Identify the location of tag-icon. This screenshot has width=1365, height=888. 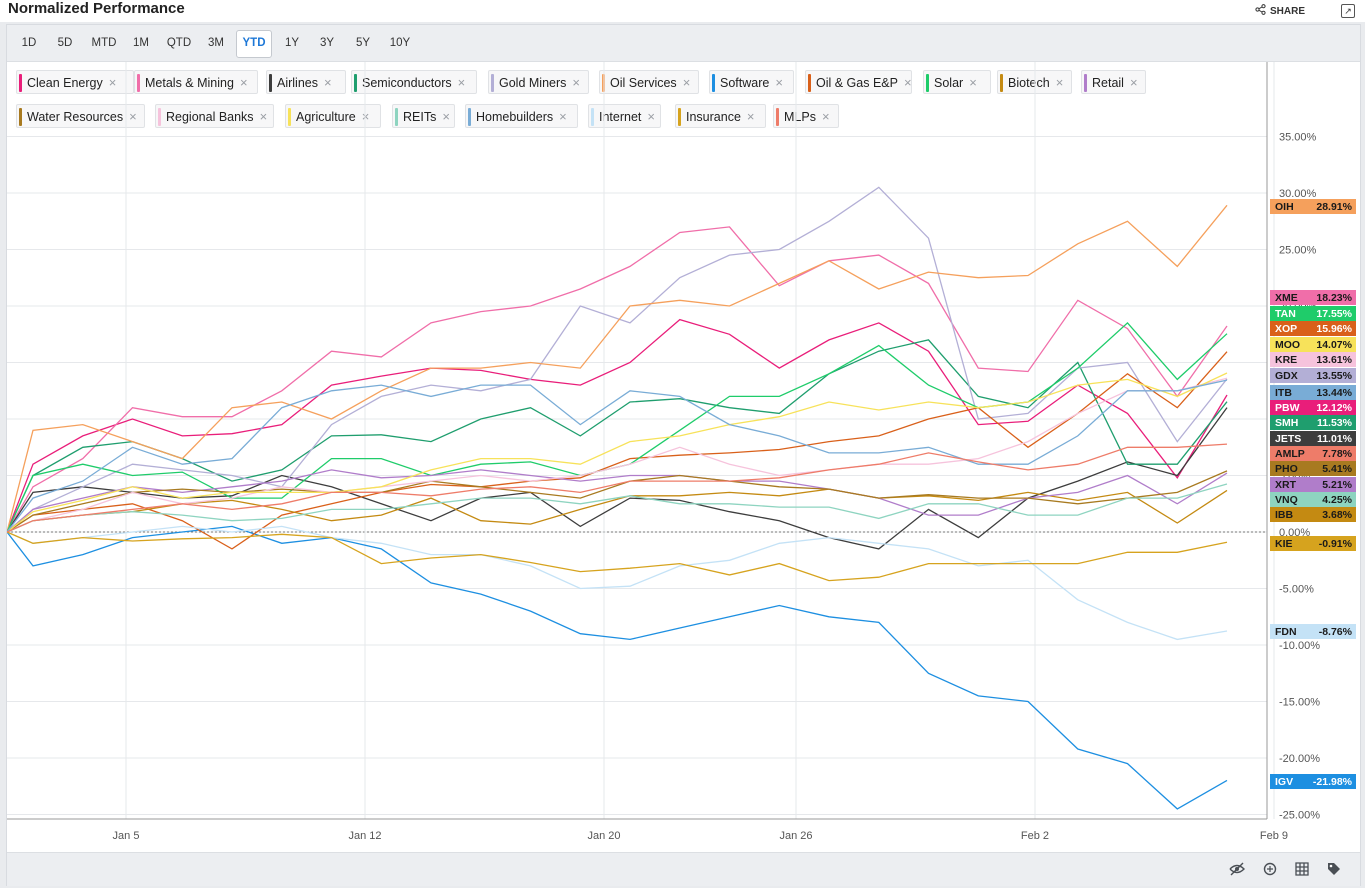
(1334, 869).